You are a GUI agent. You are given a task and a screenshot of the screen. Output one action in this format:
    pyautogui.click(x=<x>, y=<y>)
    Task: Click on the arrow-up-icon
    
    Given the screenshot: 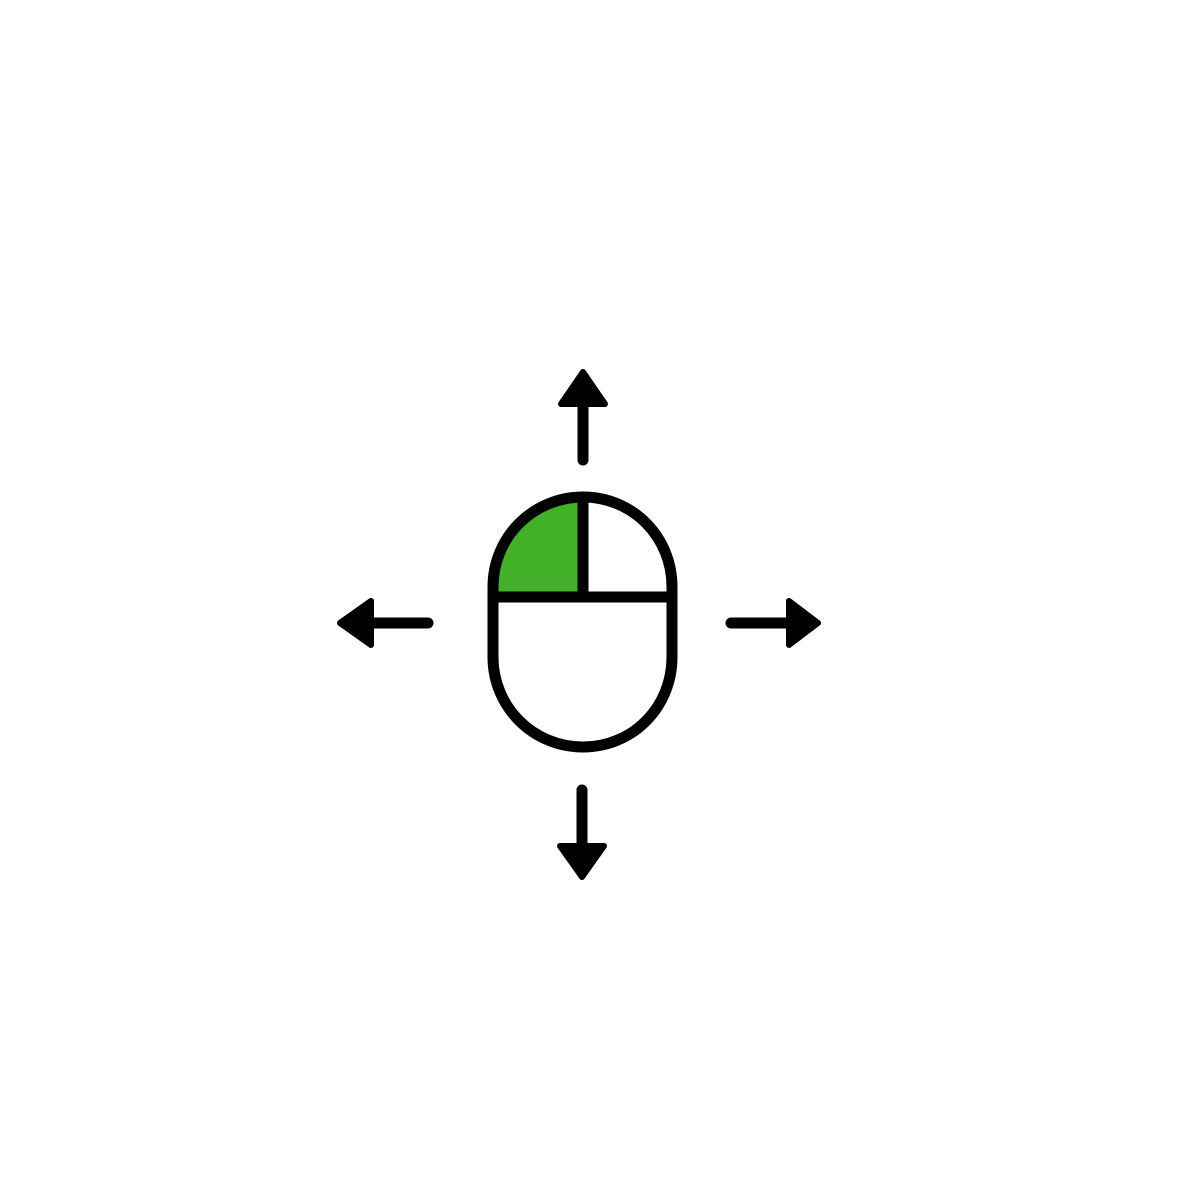 What is the action you would take?
    pyautogui.click(x=583, y=416)
    